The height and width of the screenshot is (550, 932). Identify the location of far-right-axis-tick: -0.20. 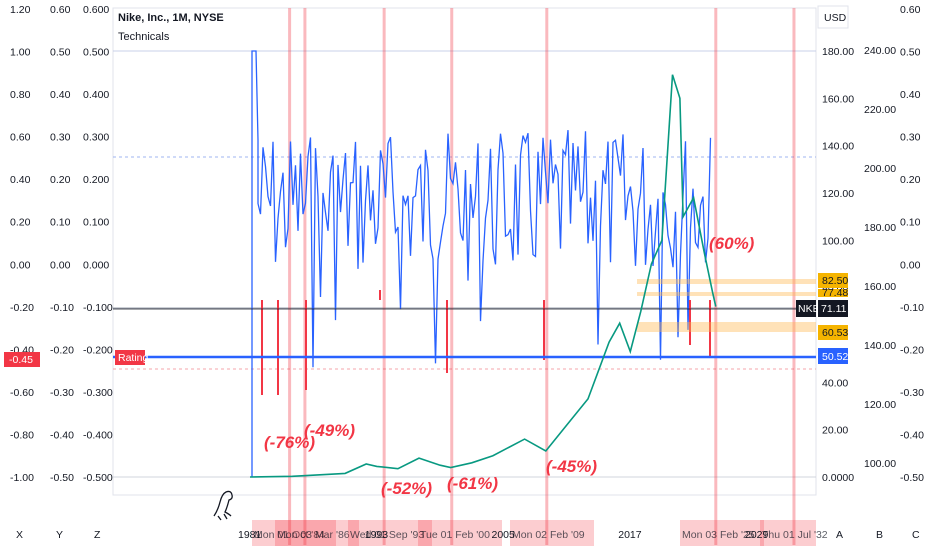
(912, 350).